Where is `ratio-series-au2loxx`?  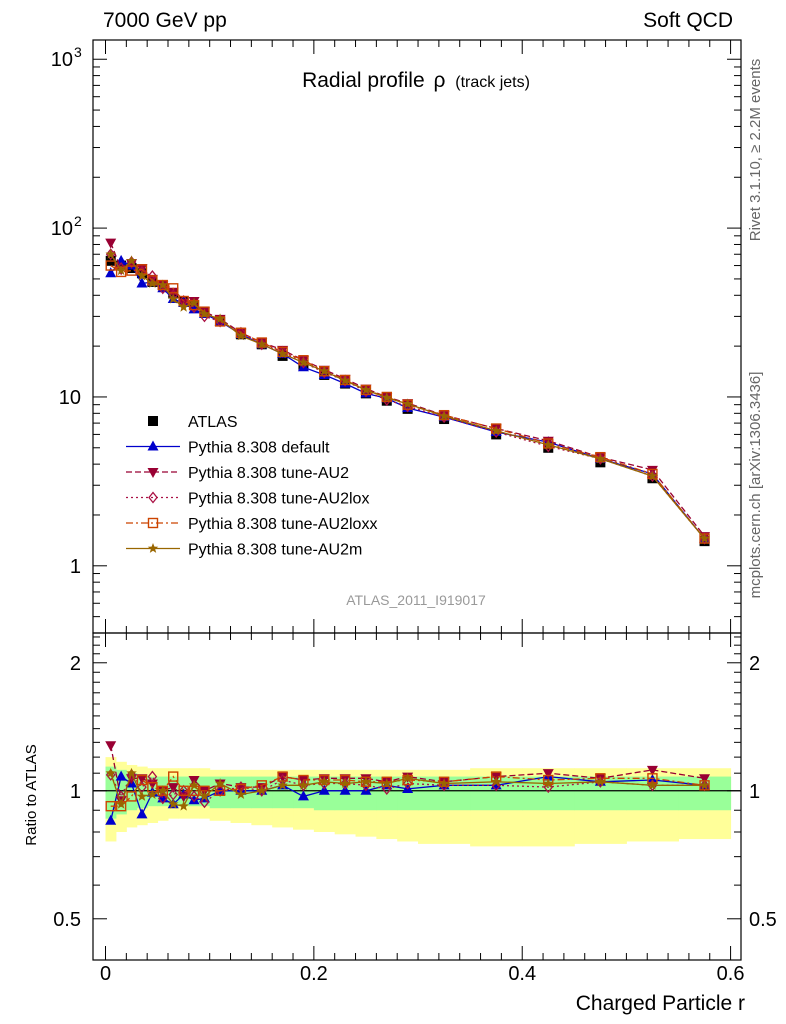
ratio-series-au2loxx is located at coordinates (407, 791).